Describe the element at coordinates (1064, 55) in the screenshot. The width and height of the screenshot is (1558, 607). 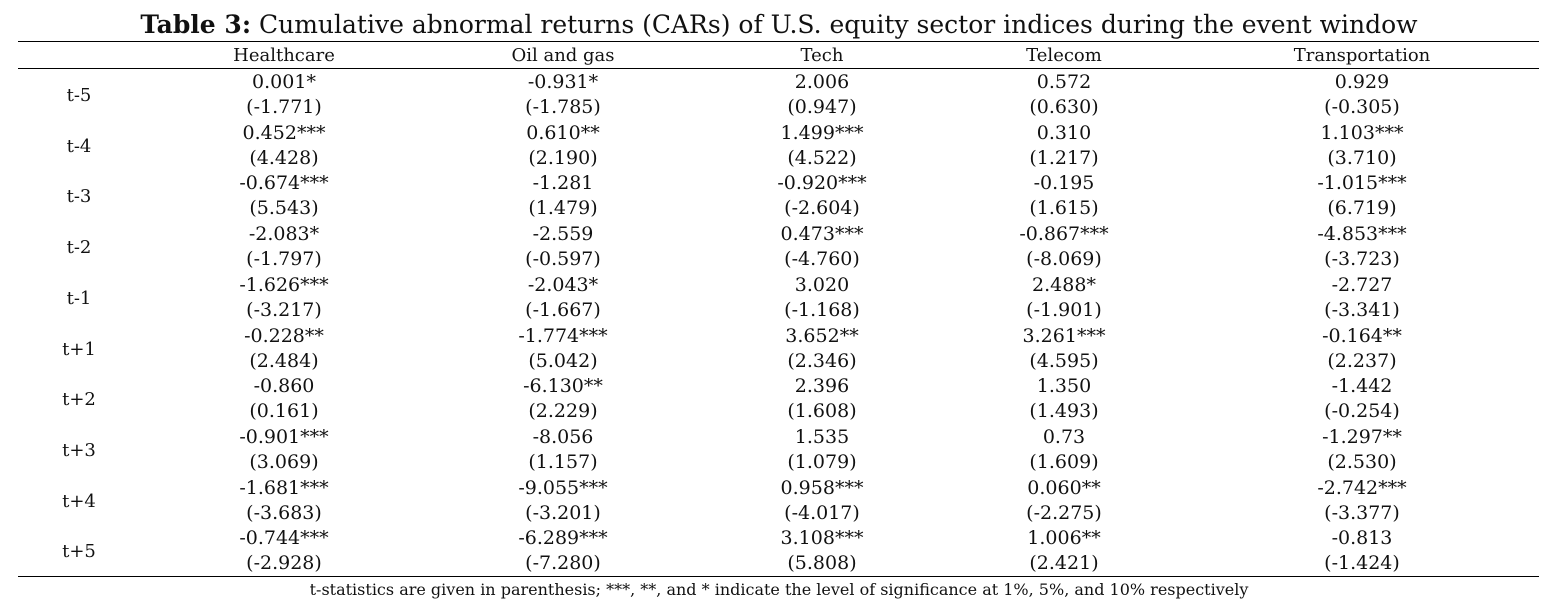
I see `column-header: Telecom` at that location.